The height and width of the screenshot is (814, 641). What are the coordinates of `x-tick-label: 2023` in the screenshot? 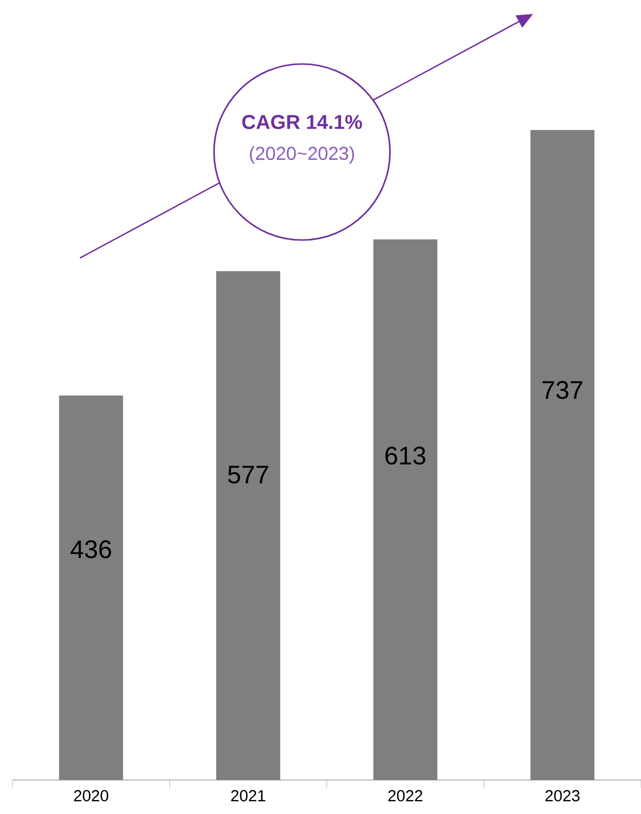 It's located at (562, 796).